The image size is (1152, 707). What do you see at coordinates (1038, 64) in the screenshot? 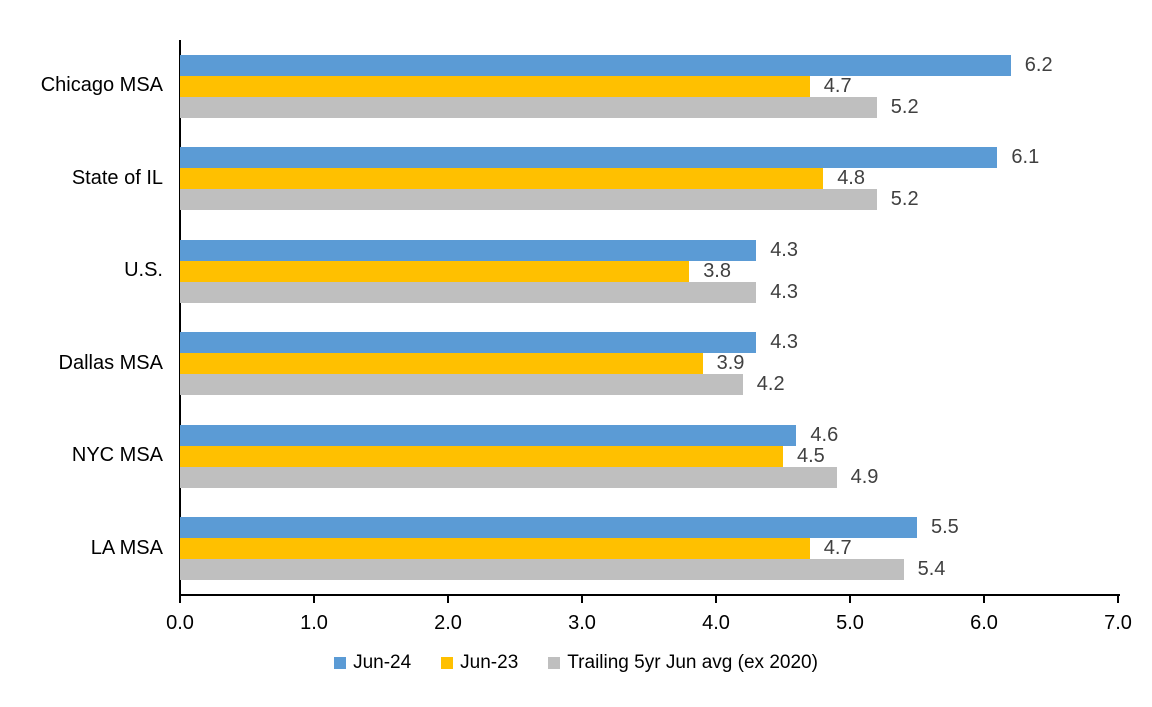
I see `data-label: 6.2` at bounding box center [1038, 64].